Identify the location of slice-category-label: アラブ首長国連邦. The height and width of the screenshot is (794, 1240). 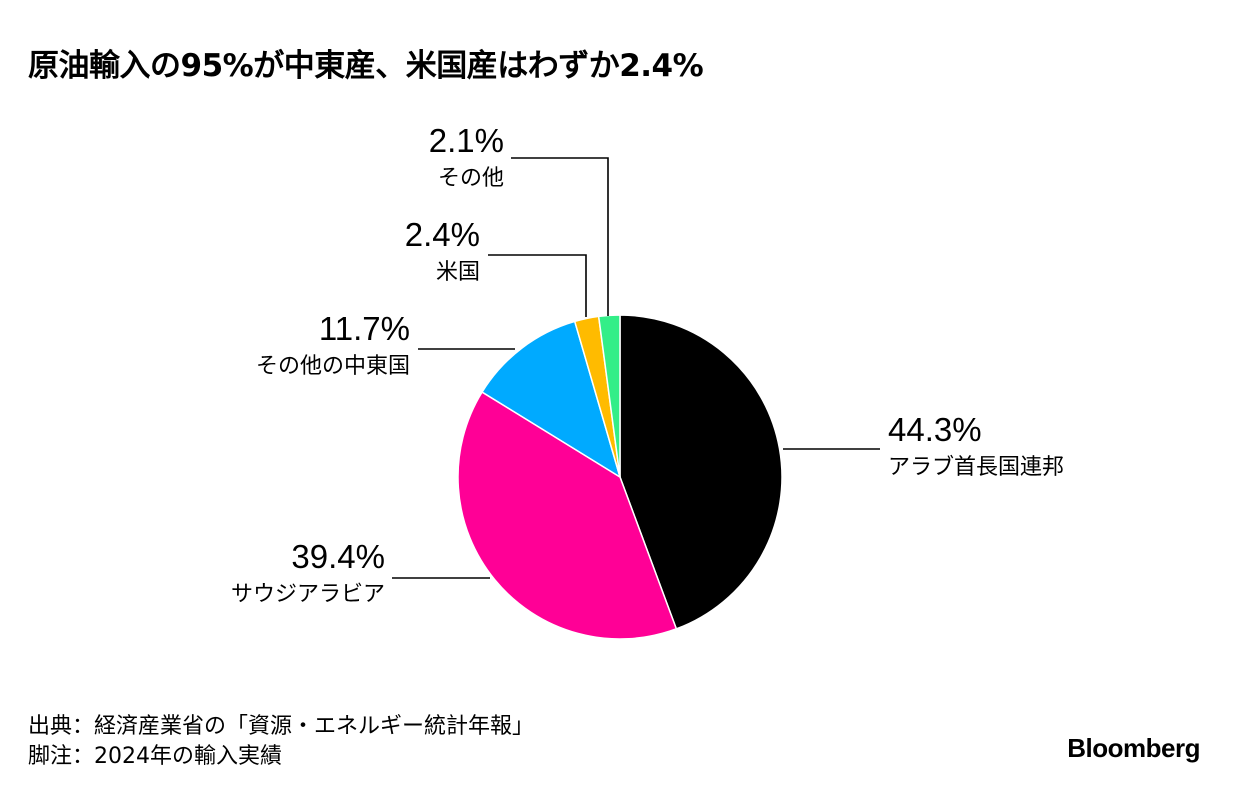
(976, 467).